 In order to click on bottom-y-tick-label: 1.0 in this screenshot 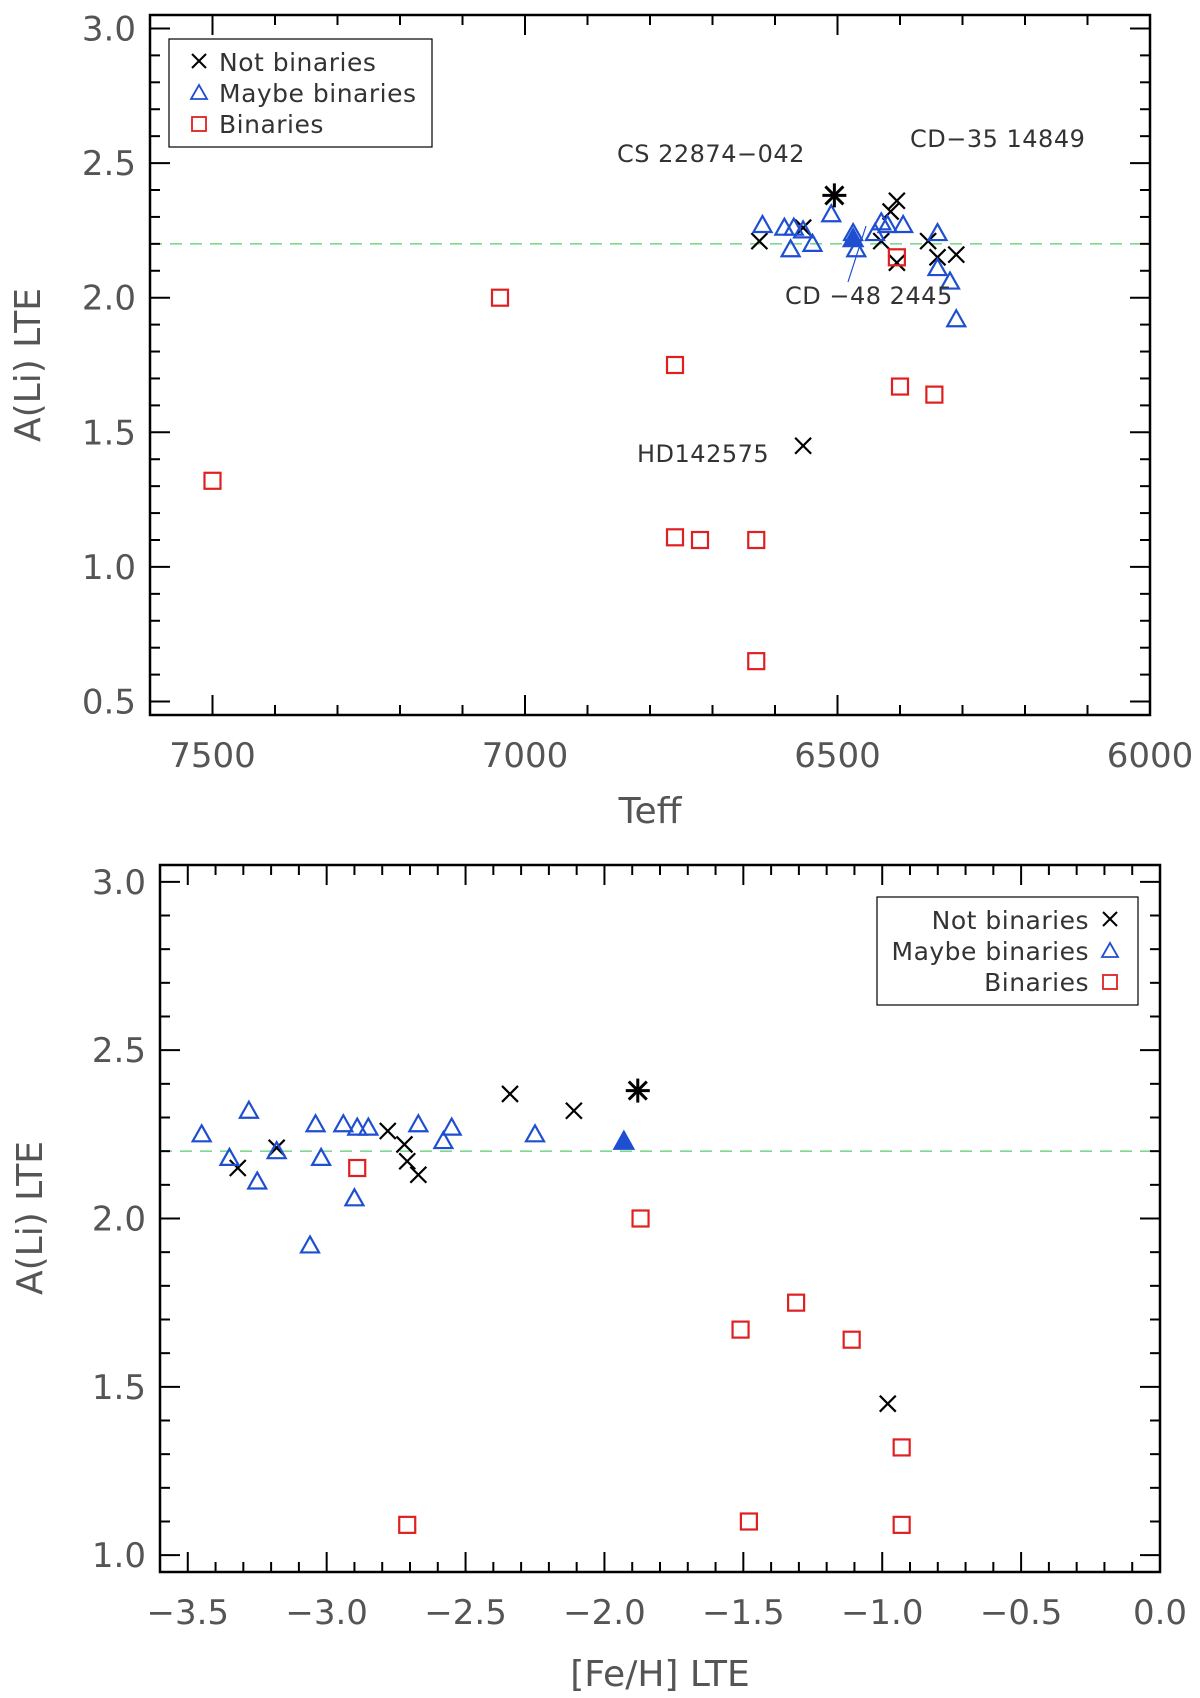, I will do `click(119, 1556)`.